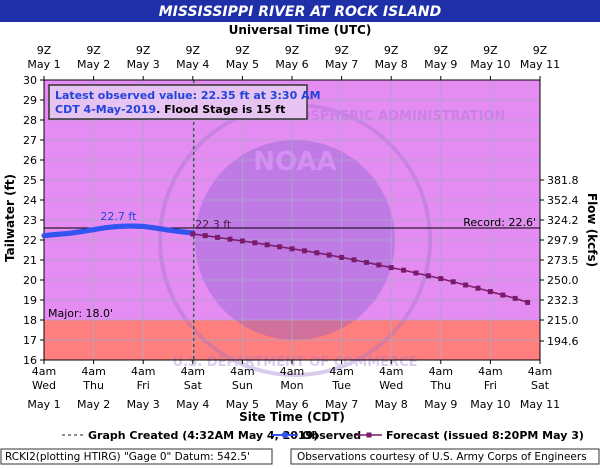  What do you see at coordinates (540, 64) in the screenshot?
I see `top-tick-date: May 11` at bounding box center [540, 64].